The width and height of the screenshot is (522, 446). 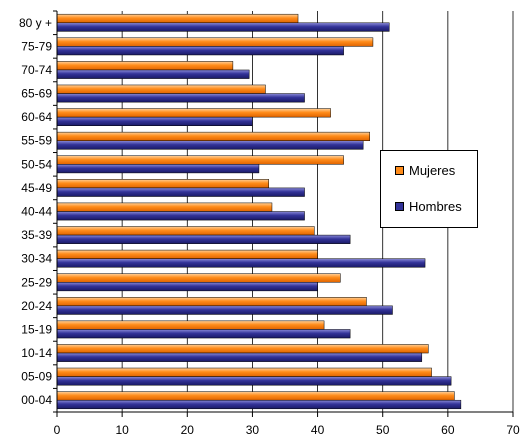 I want to click on x-tick-label: 50, so click(x=383, y=430).